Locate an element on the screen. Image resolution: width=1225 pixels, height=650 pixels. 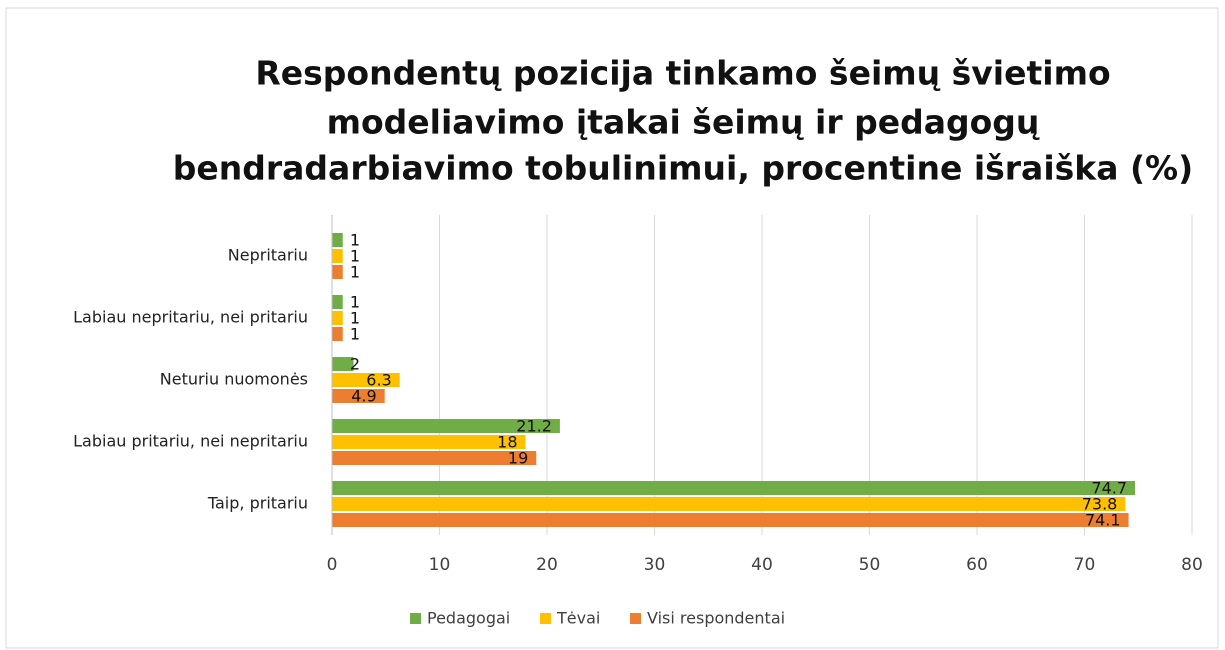
y-tick-label: Nepritariu is located at coordinates (268, 255).